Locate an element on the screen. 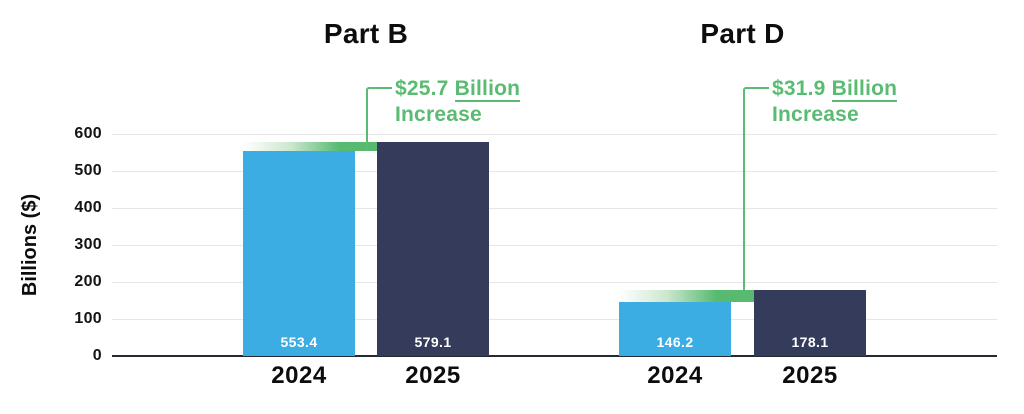 The image size is (1024, 414). increase-amount: $31.9 is located at coordinates (802, 88).